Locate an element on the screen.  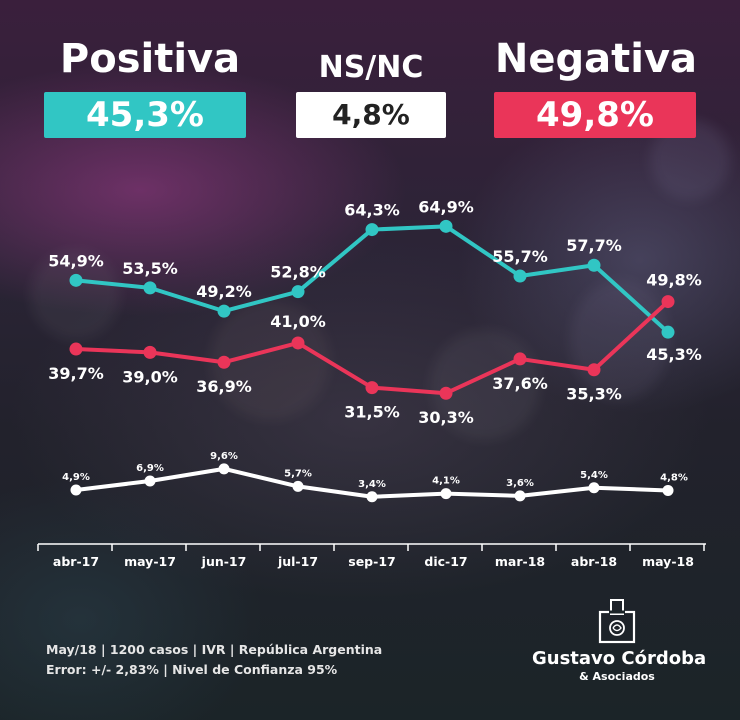
data-label-positiva-6: 55,7% is located at coordinates (520, 256).